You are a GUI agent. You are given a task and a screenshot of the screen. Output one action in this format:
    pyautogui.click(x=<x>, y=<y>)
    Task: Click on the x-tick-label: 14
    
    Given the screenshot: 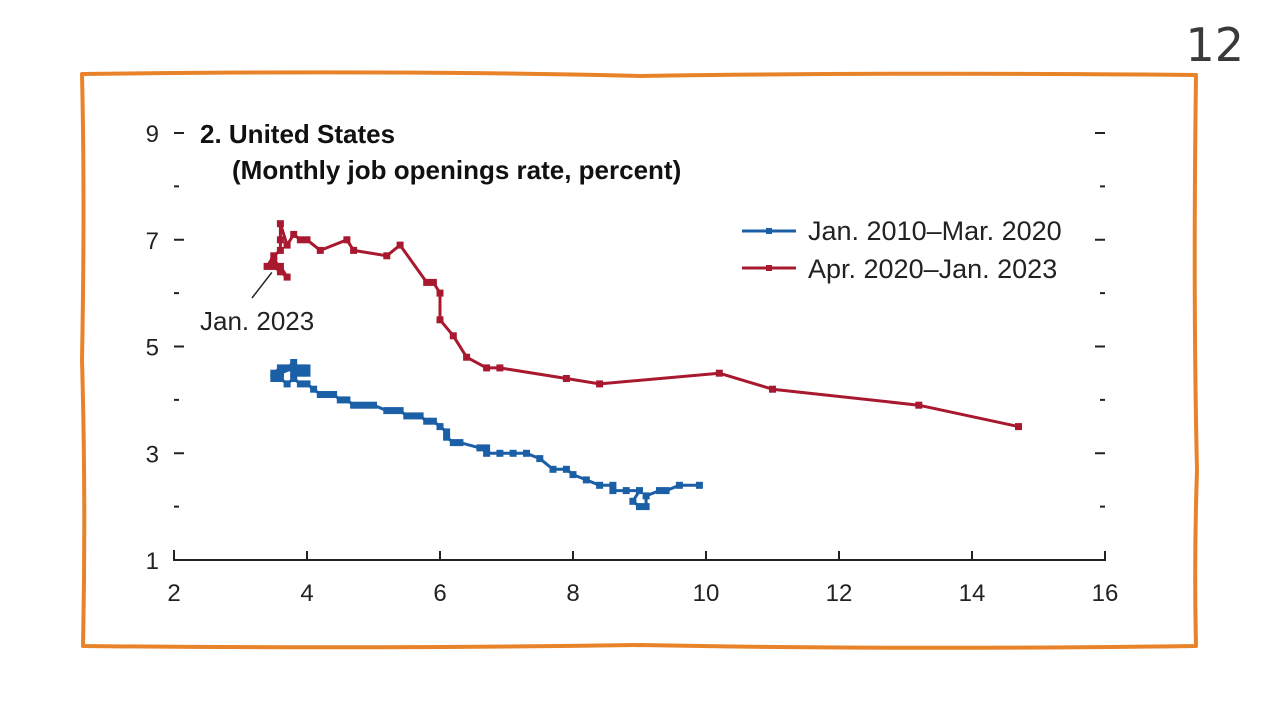 What is the action you would take?
    pyautogui.click(x=972, y=593)
    